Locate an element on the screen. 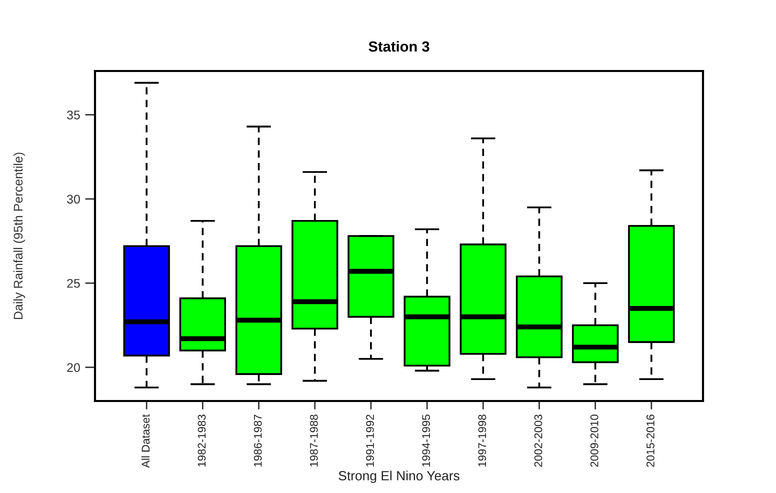  y-tick-label: 25 is located at coordinates (73, 283).